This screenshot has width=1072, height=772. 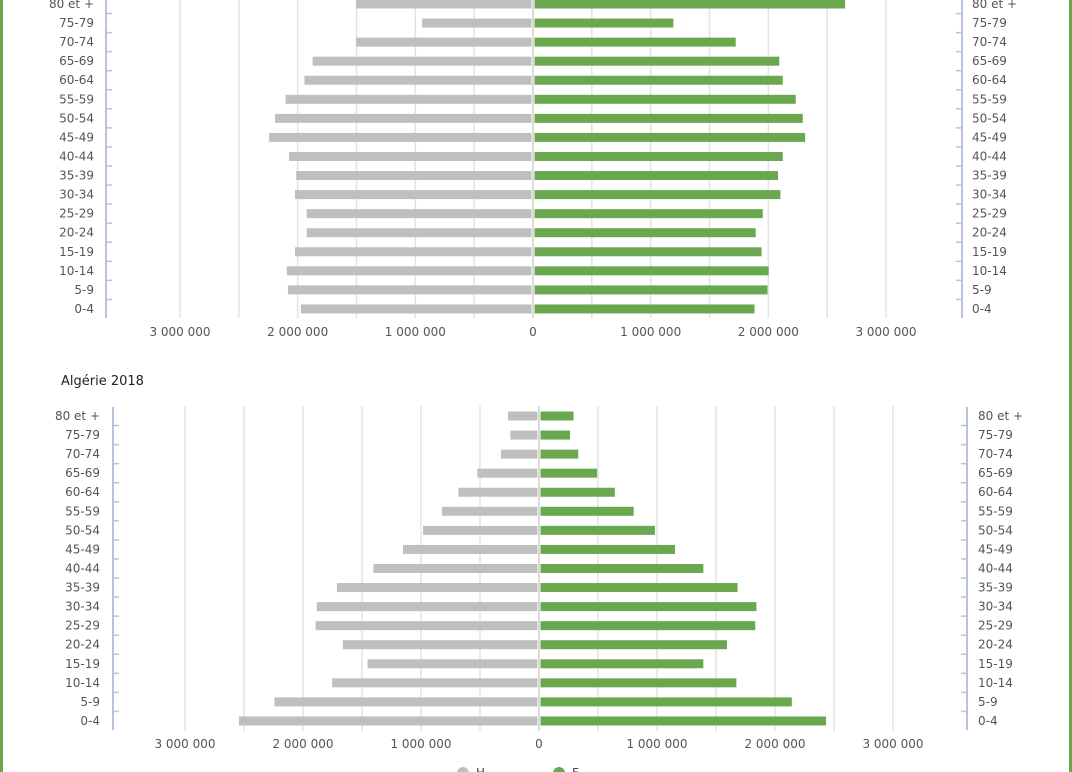 What do you see at coordinates (994, 5) in the screenshot?
I see `age-group-label-right: 80 et +` at bounding box center [994, 5].